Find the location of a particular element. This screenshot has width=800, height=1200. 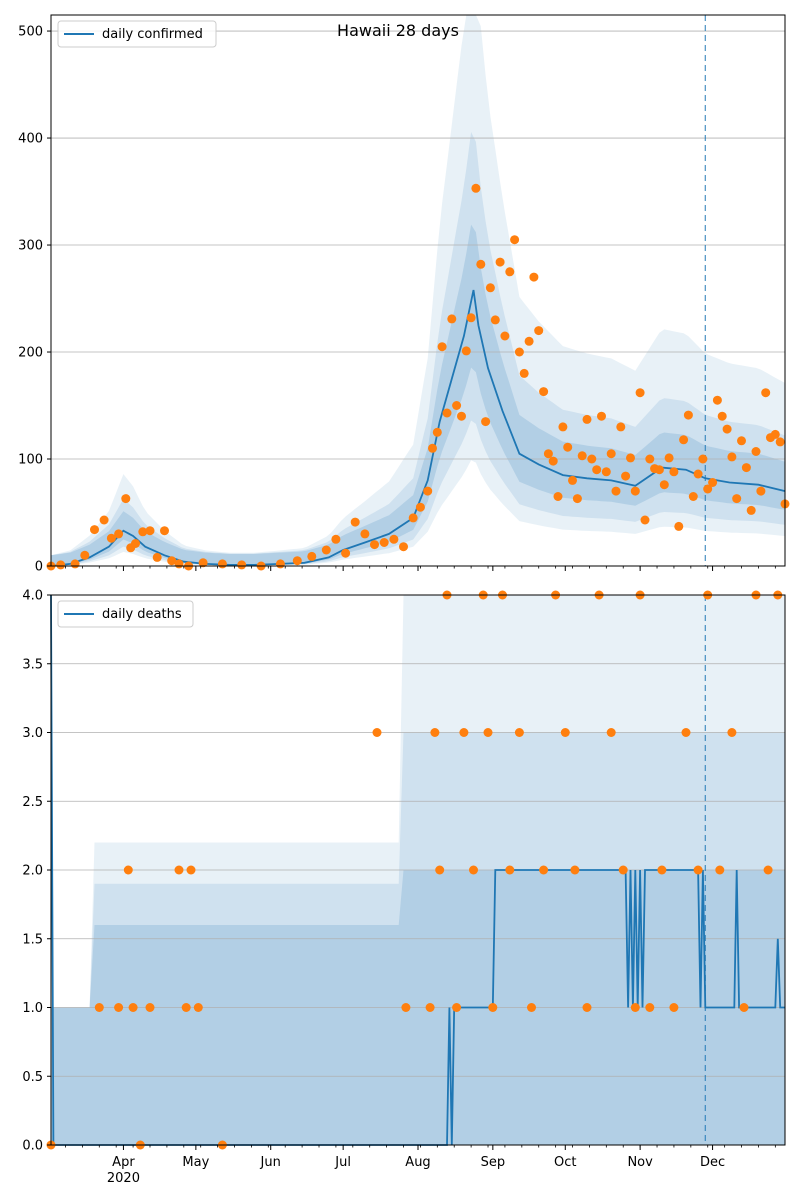

y-tick-label: 1.0 is located at coordinates (32, 1008).